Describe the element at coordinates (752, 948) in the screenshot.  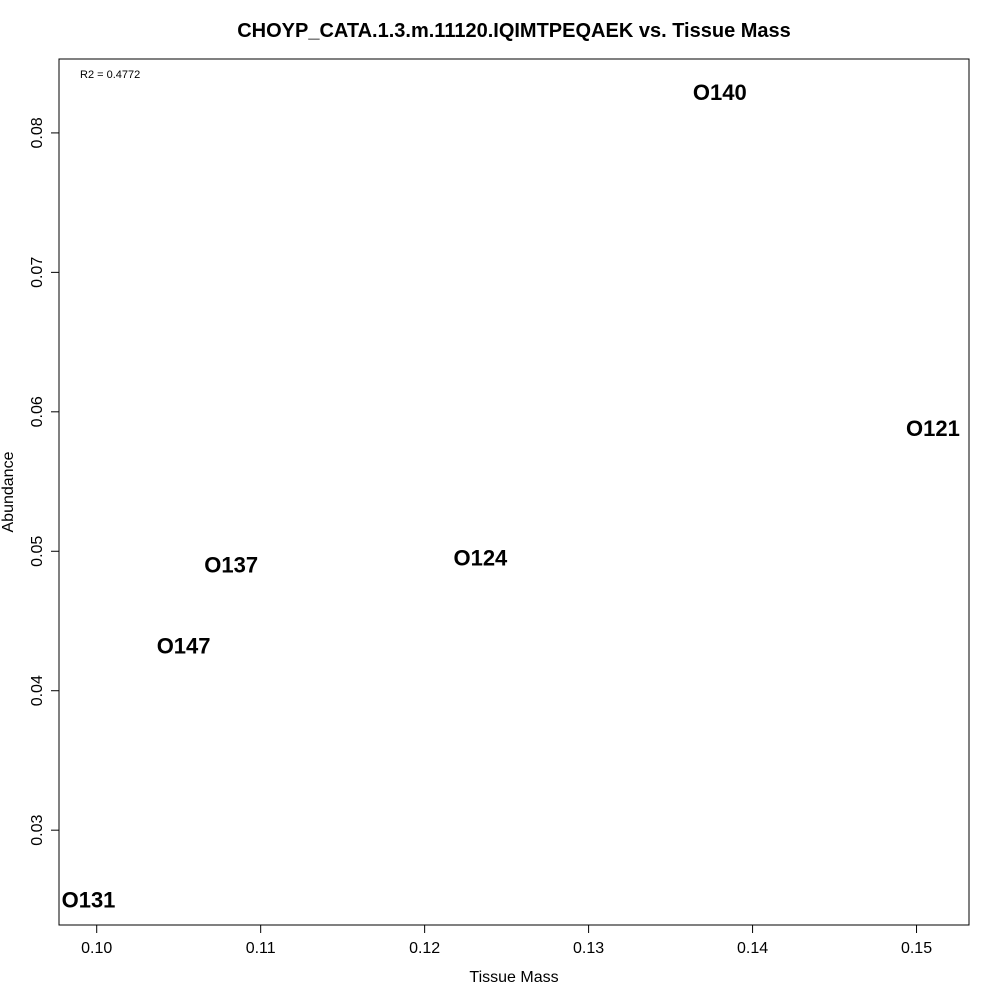
I see `x-tick-label: 0.14` at that location.